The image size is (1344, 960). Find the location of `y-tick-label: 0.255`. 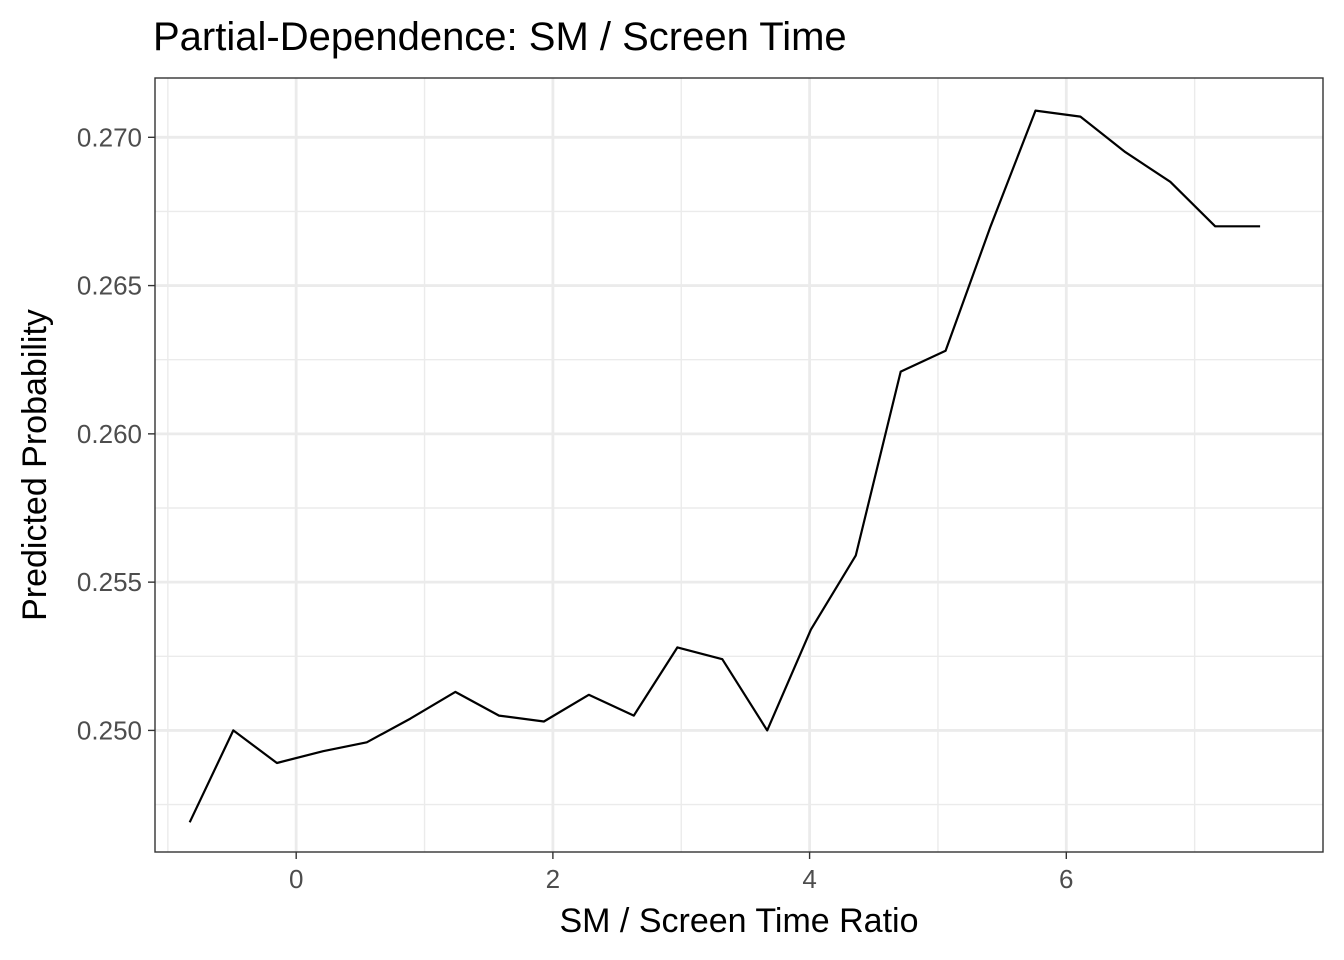

y-tick-label: 0.255 is located at coordinates (109, 582).